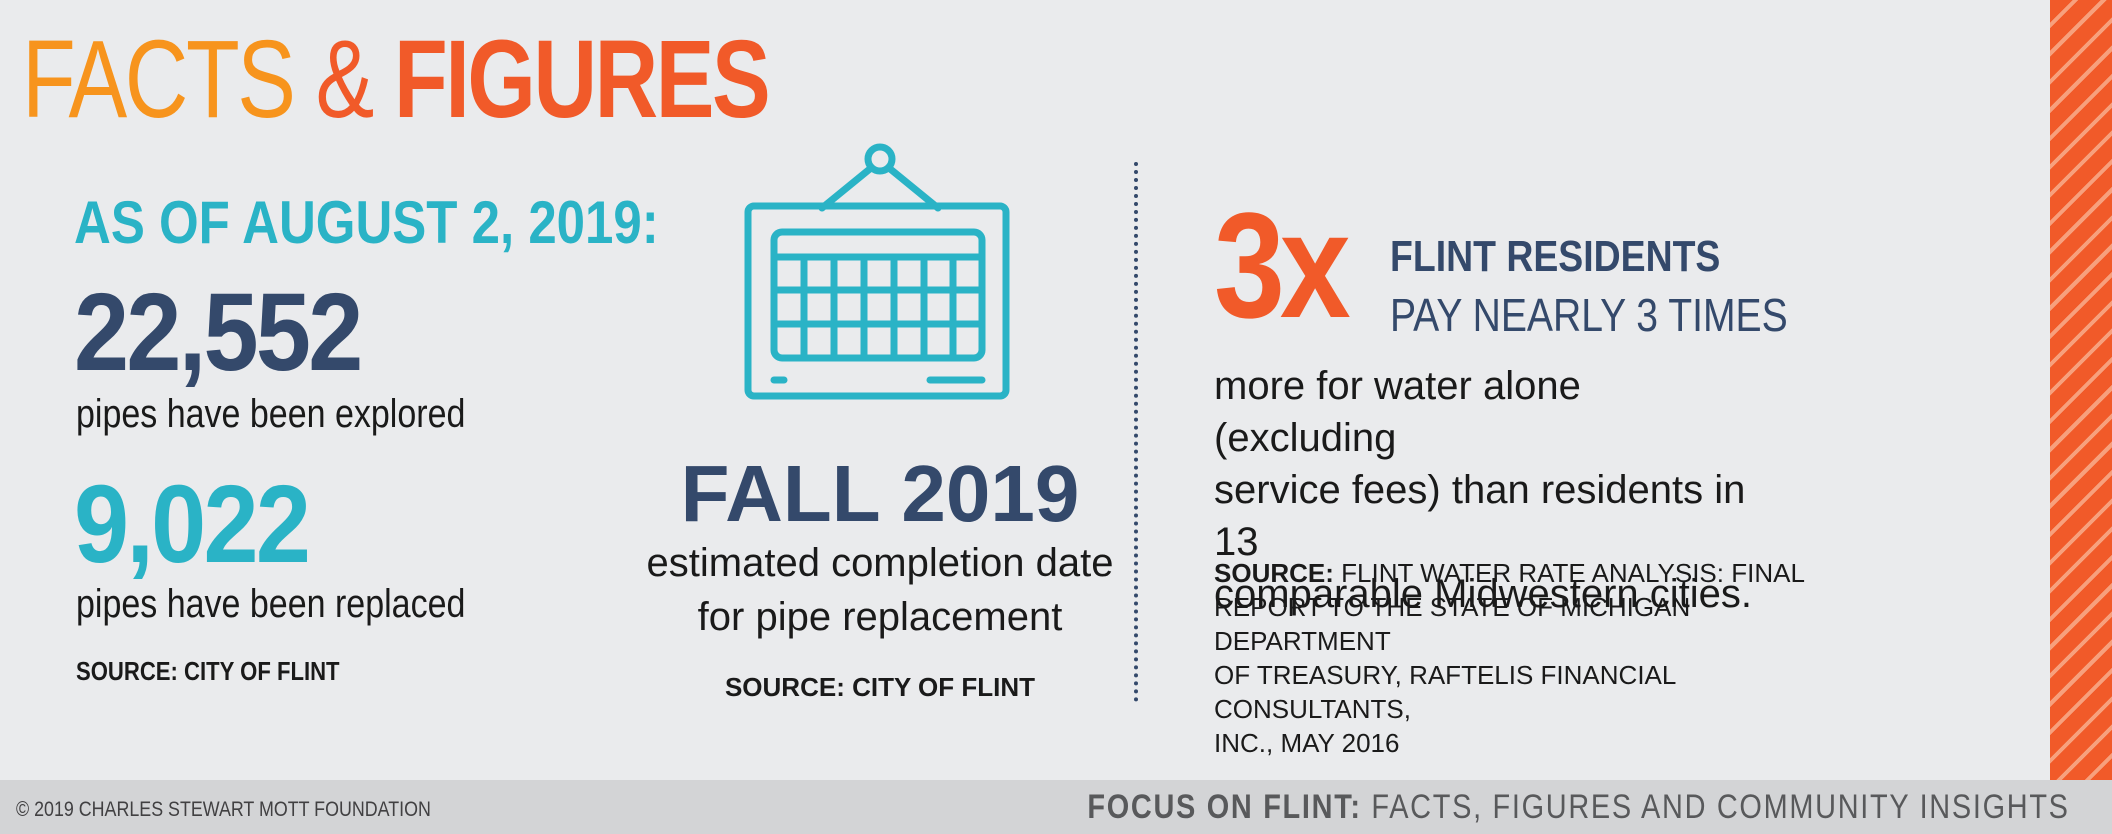  I want to click on completion-date-line-1: estimated completion date, so click(880, 563).